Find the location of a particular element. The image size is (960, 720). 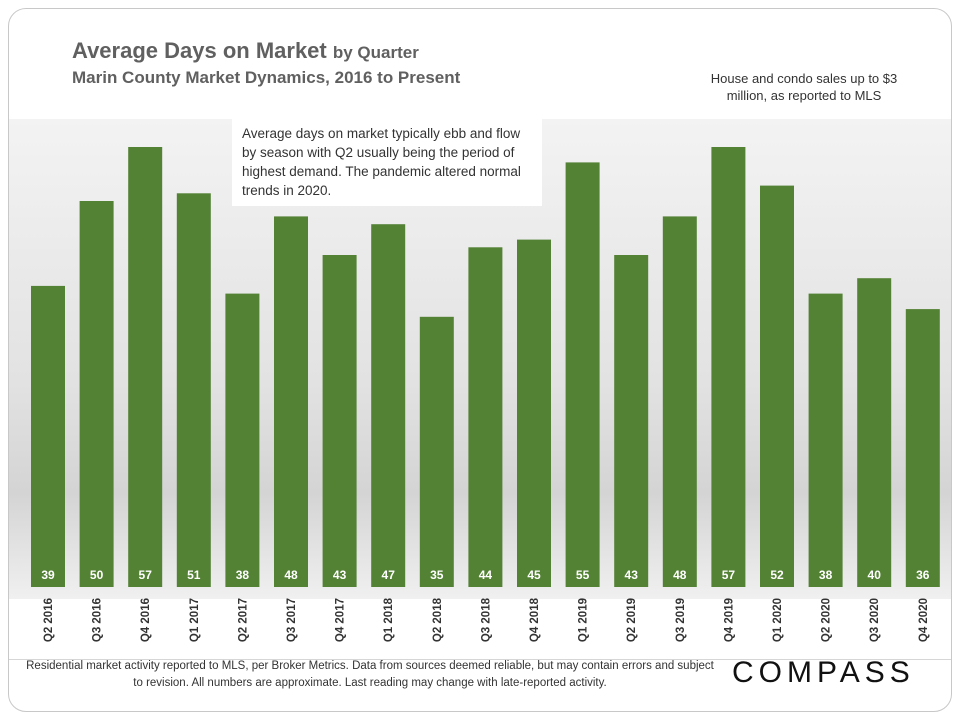

bar-q2-2017 is located at coordinates (242, 440).